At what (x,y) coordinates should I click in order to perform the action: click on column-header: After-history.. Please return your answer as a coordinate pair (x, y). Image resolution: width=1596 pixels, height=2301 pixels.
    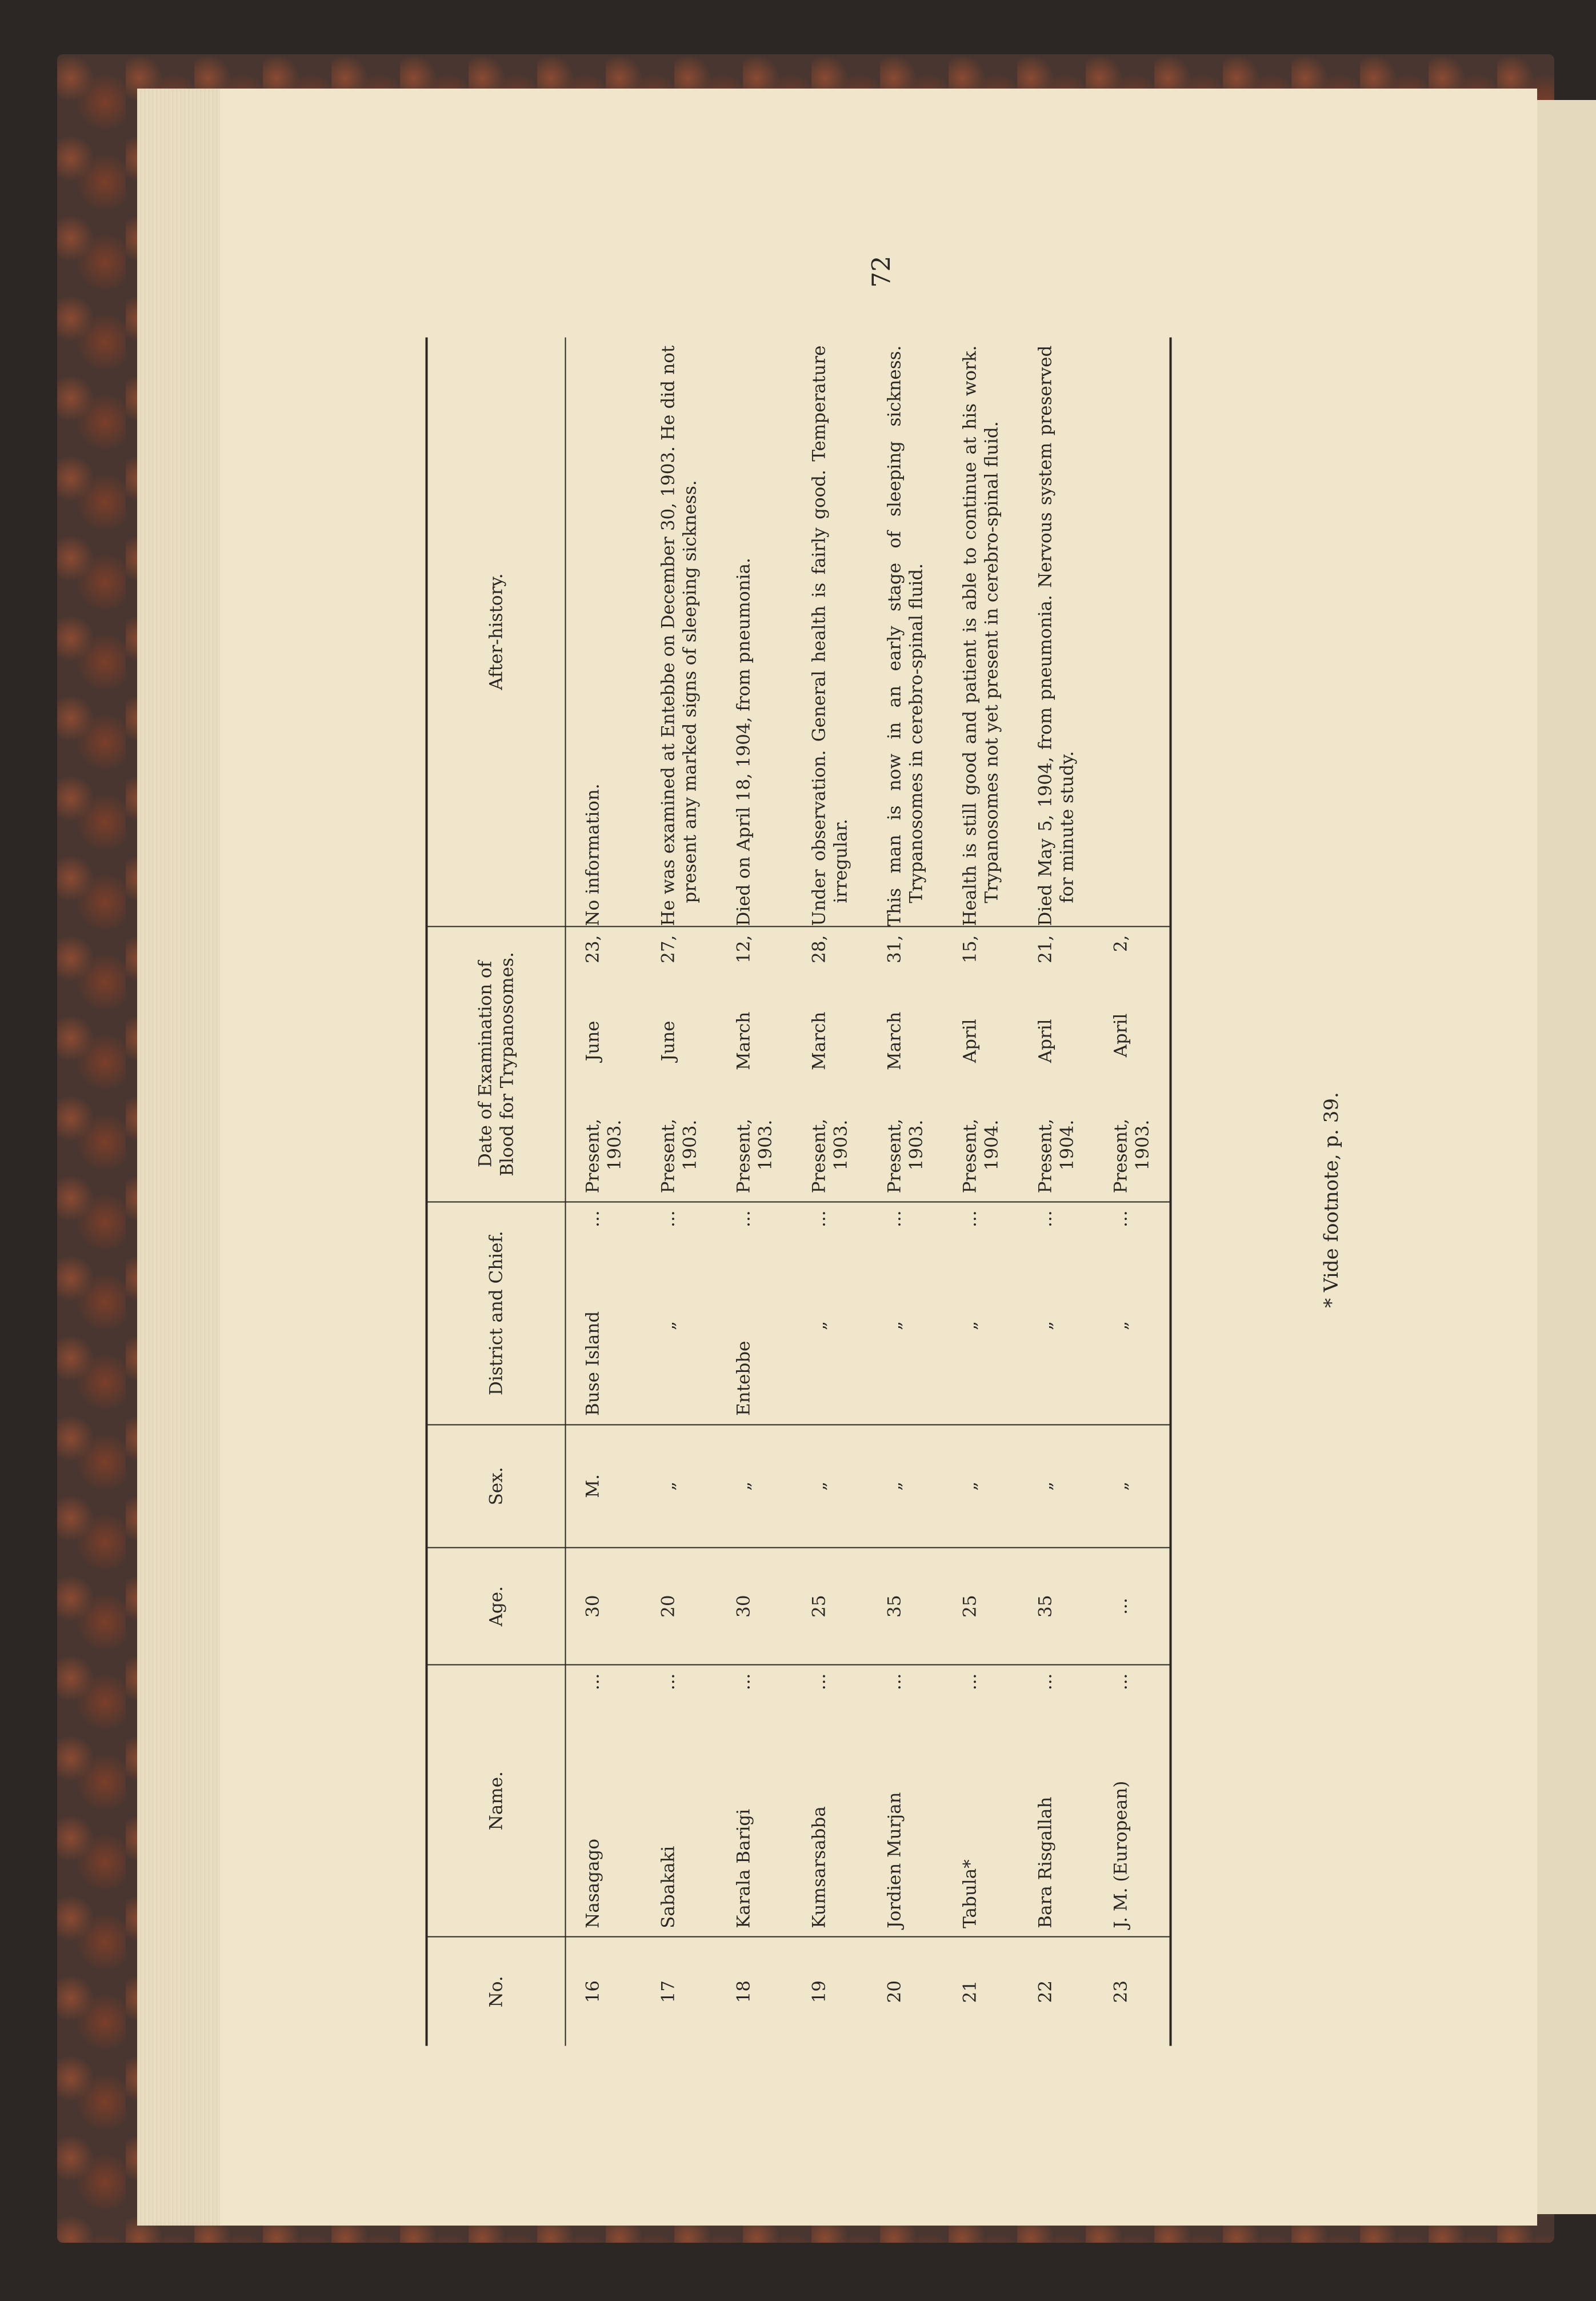
    Looking at the image, I should click on (496, 632).